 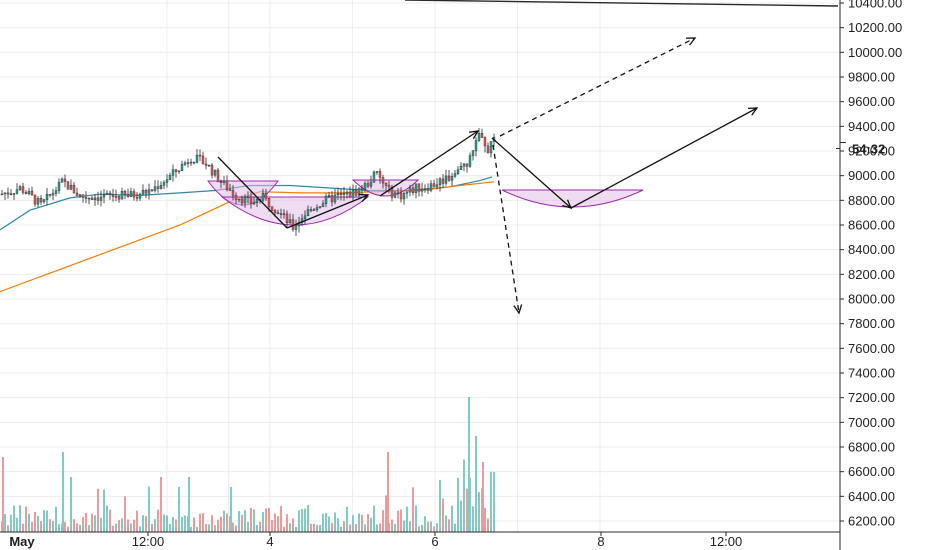 What do you see at coordinates (726, 541) in the screenshot?
I see `time-tick-label: 12:00` at bounding box center [726, 541].